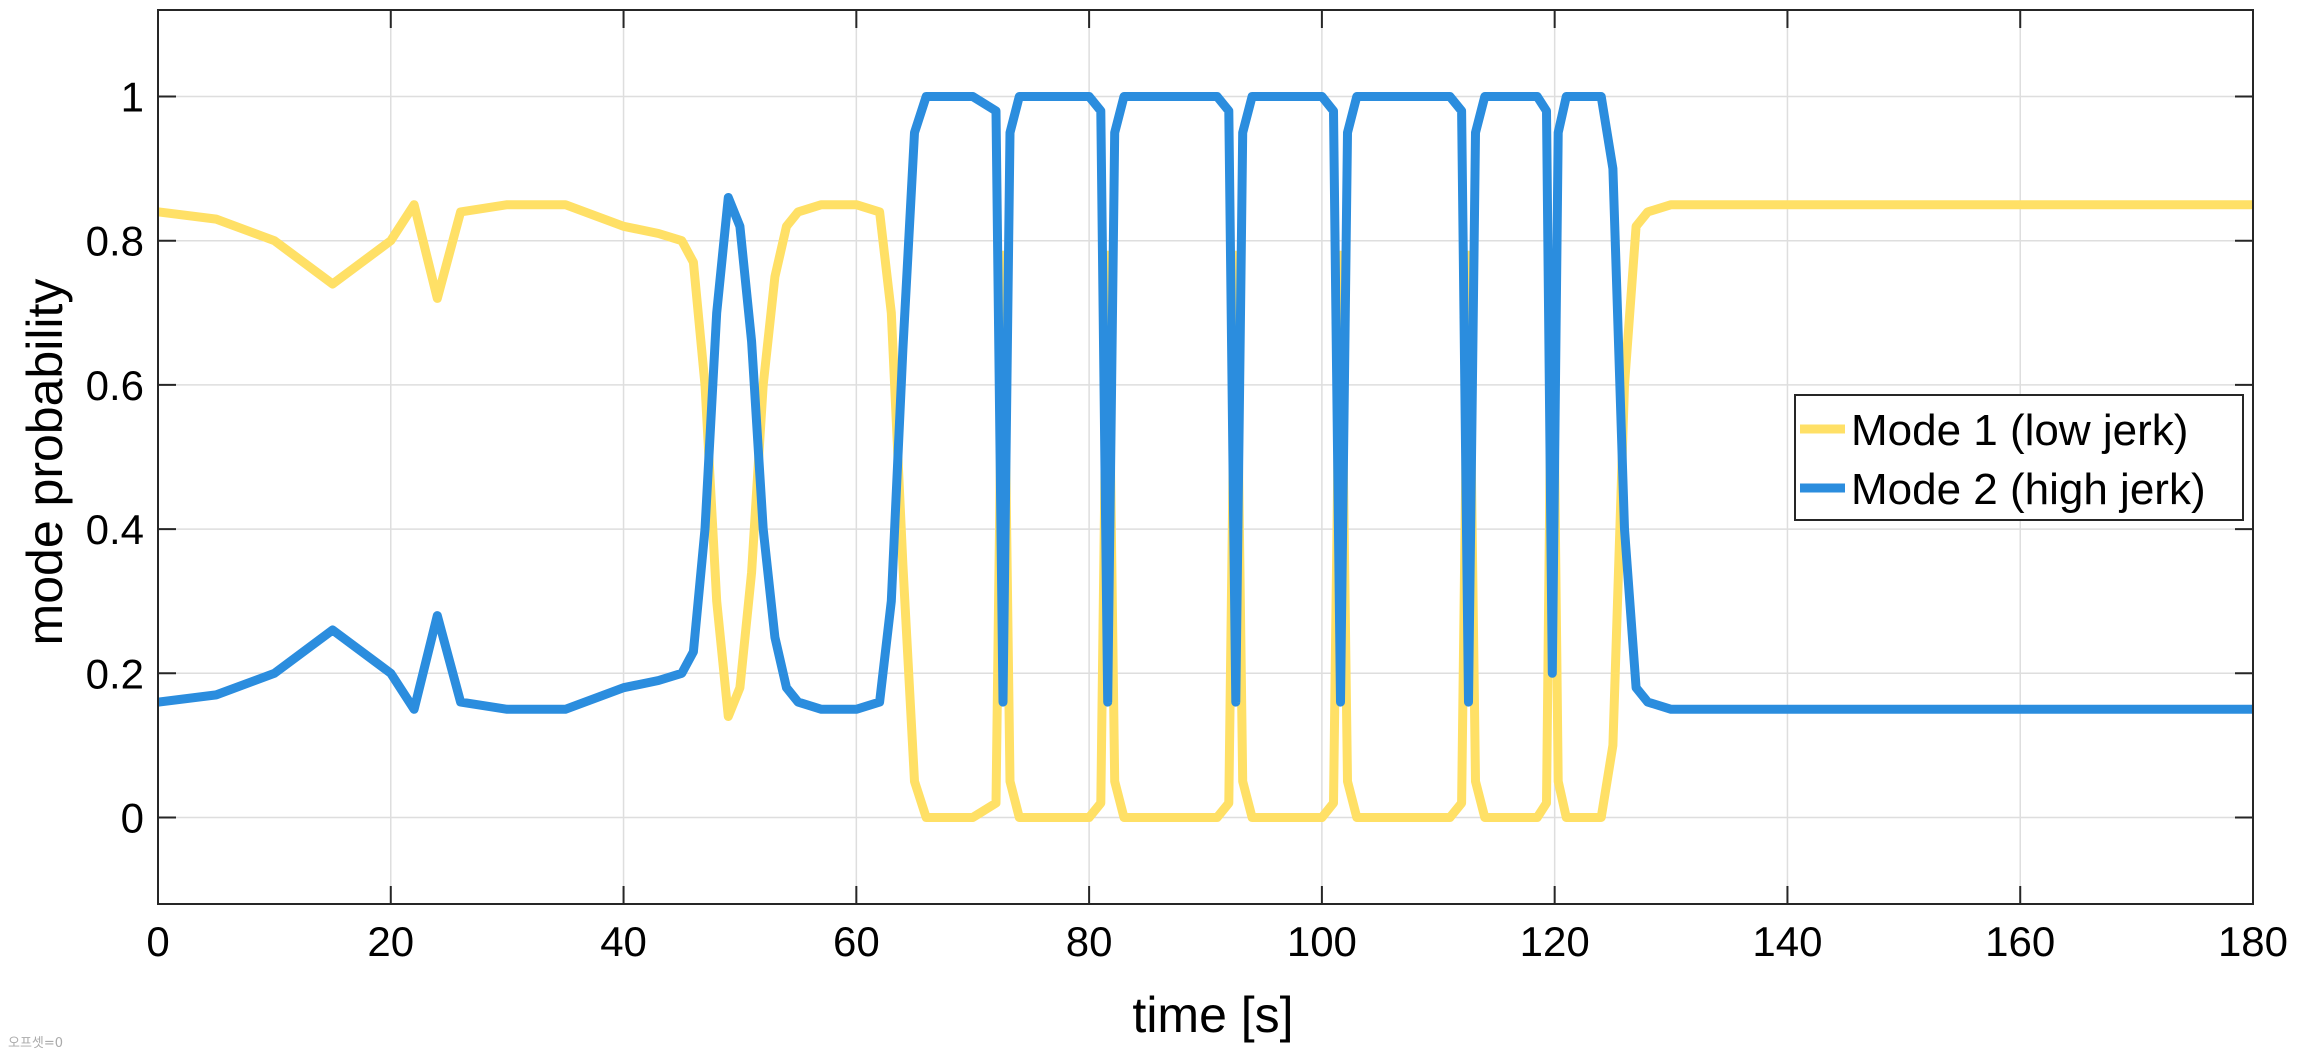 The width and height of the screenshot is (2297, 1053). I want to click on x-tick-label: 100, so click(1322, 941).